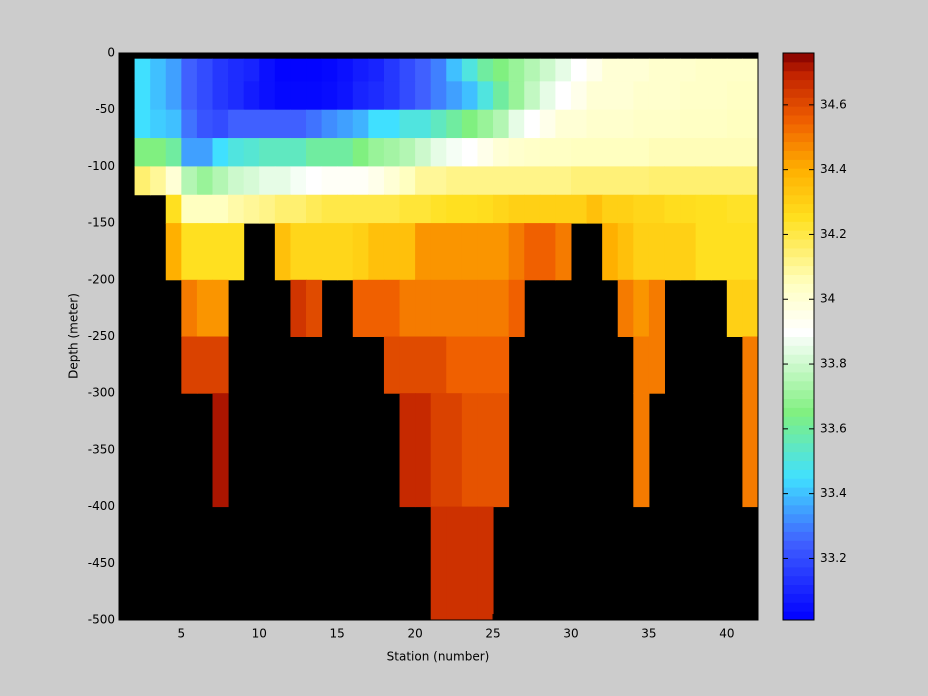  I want to click on y-tick-label: -350, so click(101, 449).